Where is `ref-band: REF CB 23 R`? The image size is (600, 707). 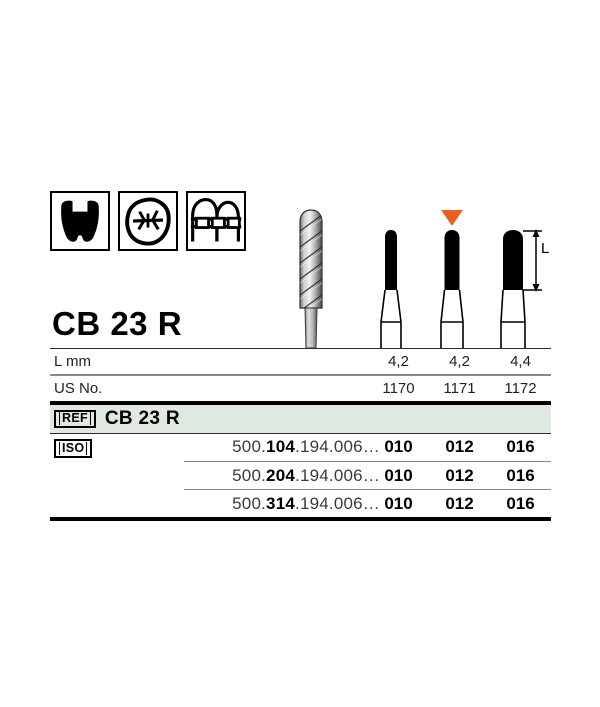
ref-band: REF CB 23 R is located at coordinates (300, 418).